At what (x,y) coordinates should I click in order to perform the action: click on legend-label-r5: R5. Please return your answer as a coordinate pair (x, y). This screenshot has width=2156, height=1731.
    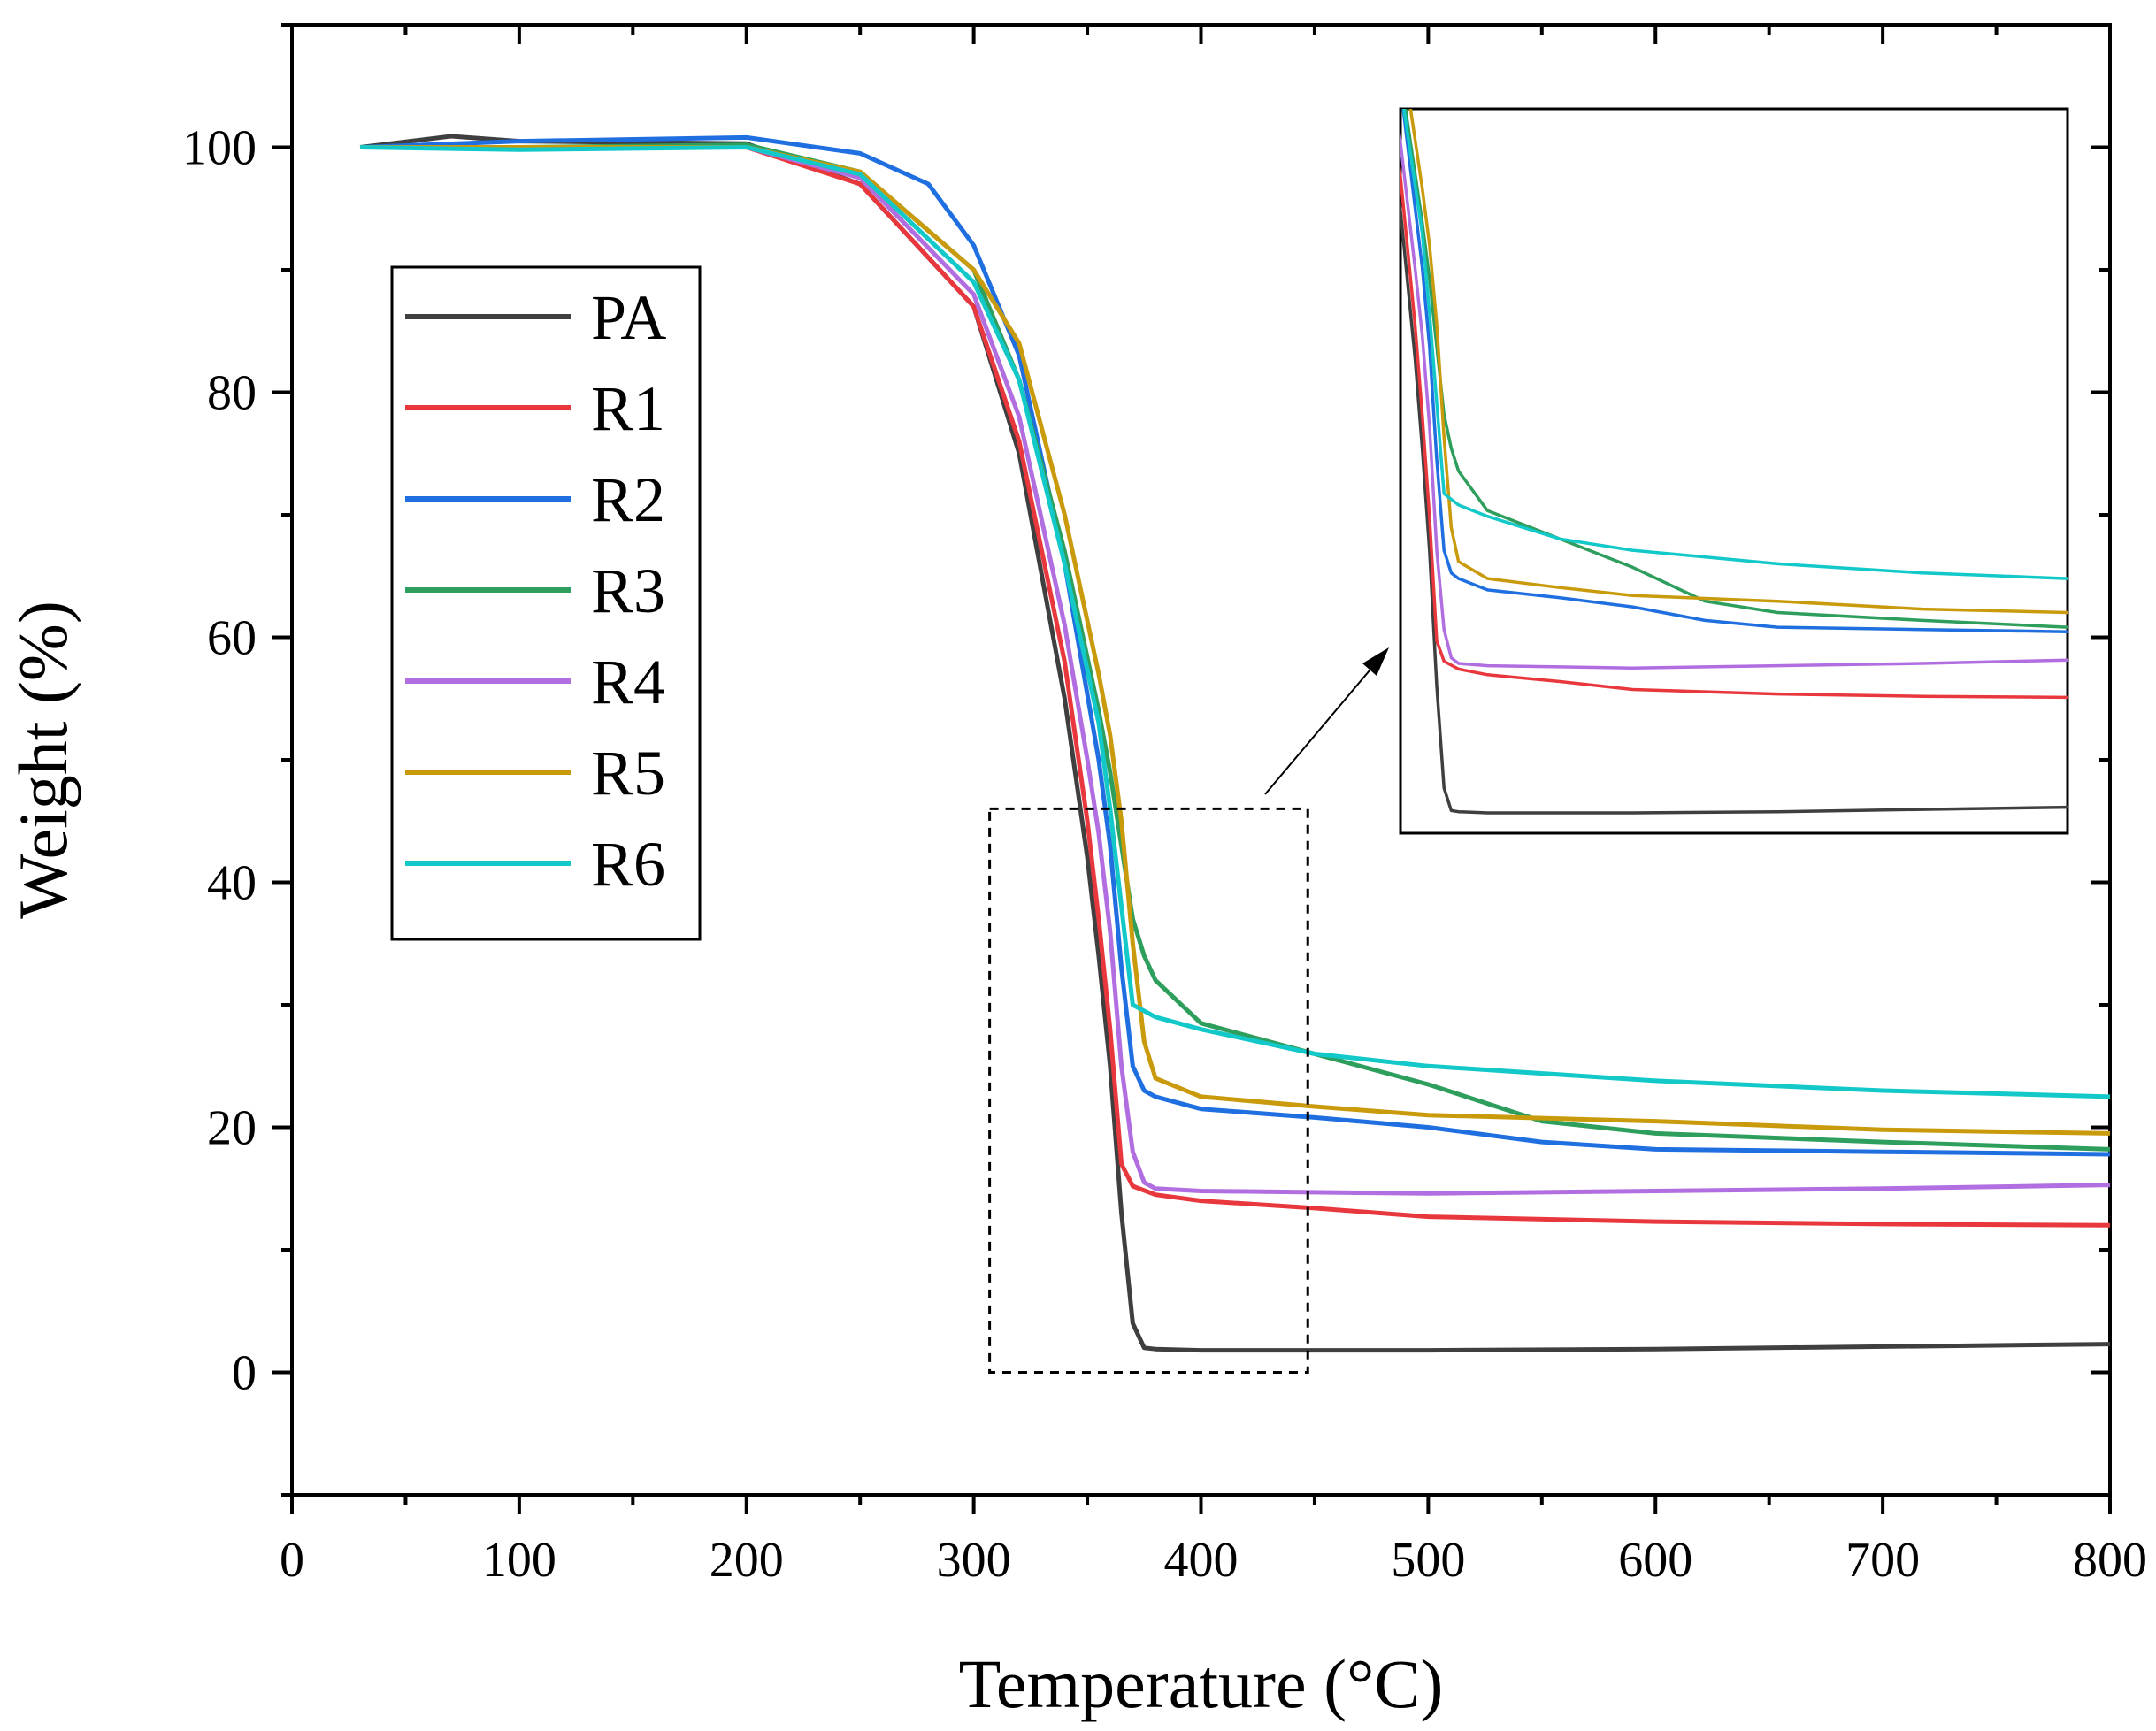
    Looking at the image, I should click on (628, 773).